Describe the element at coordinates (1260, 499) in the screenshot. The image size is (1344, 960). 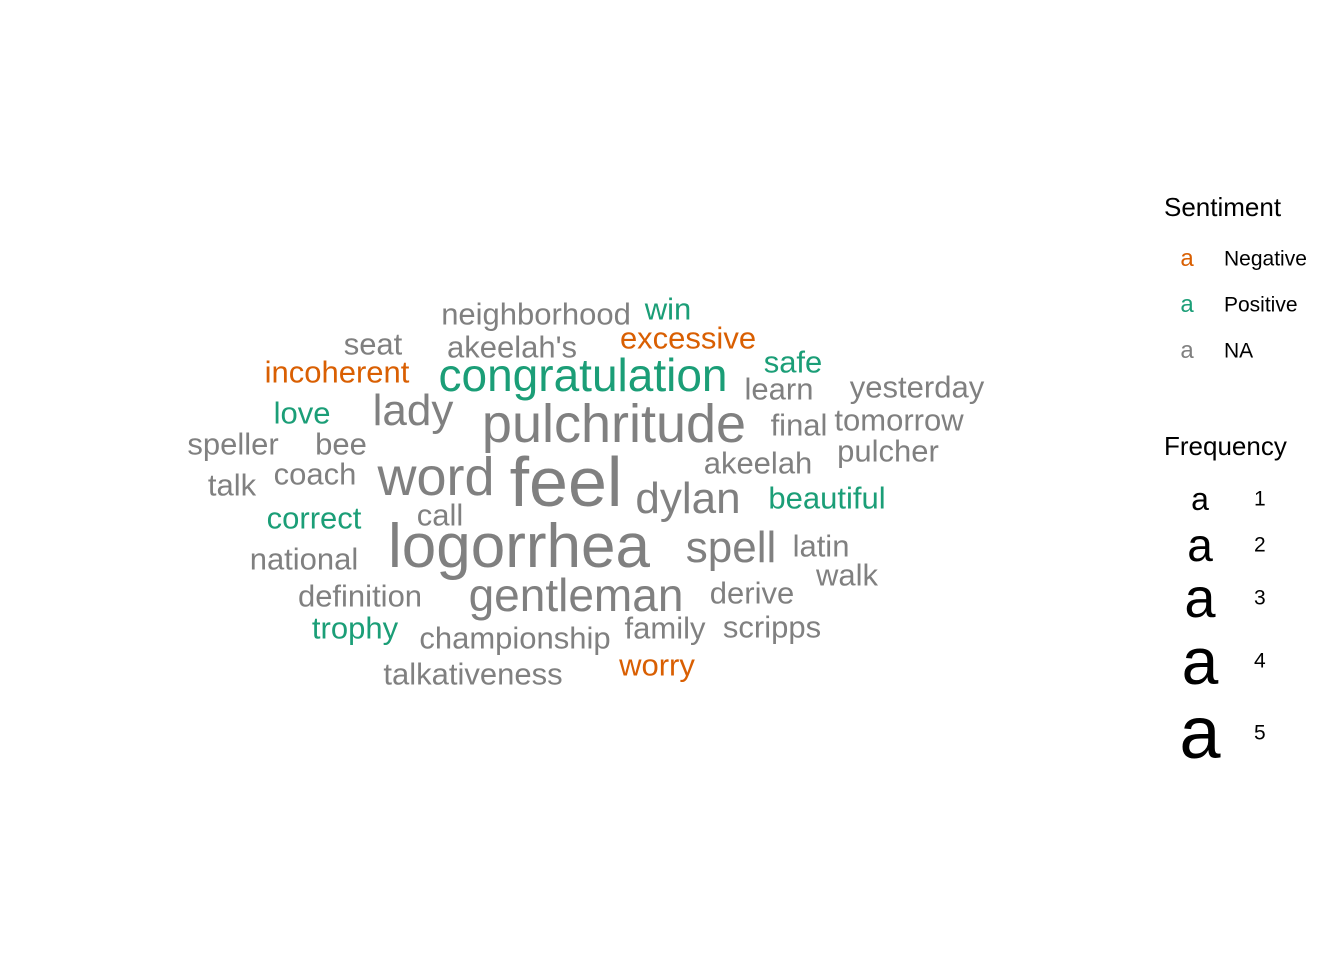
I see `frequency-key-label: 1` at that location.